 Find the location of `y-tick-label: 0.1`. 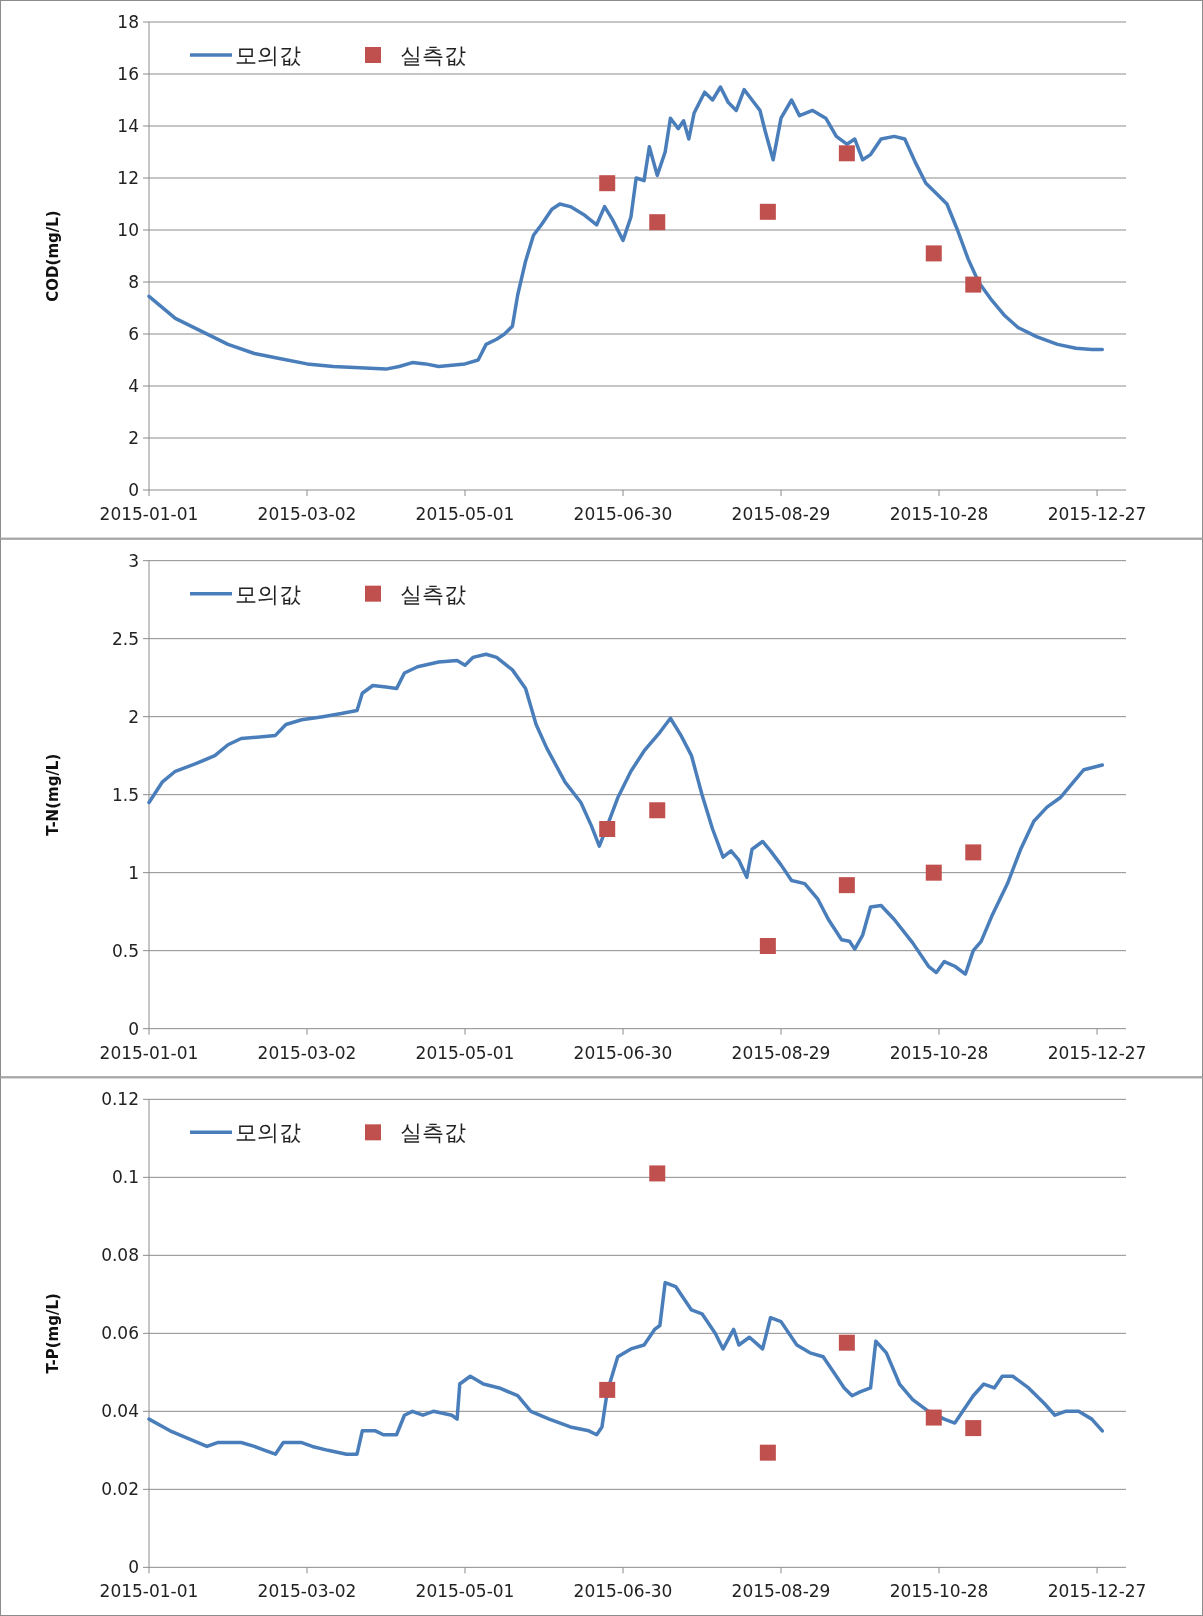

y-tick-label: 0.1 is located at coordinates (125, 1177).